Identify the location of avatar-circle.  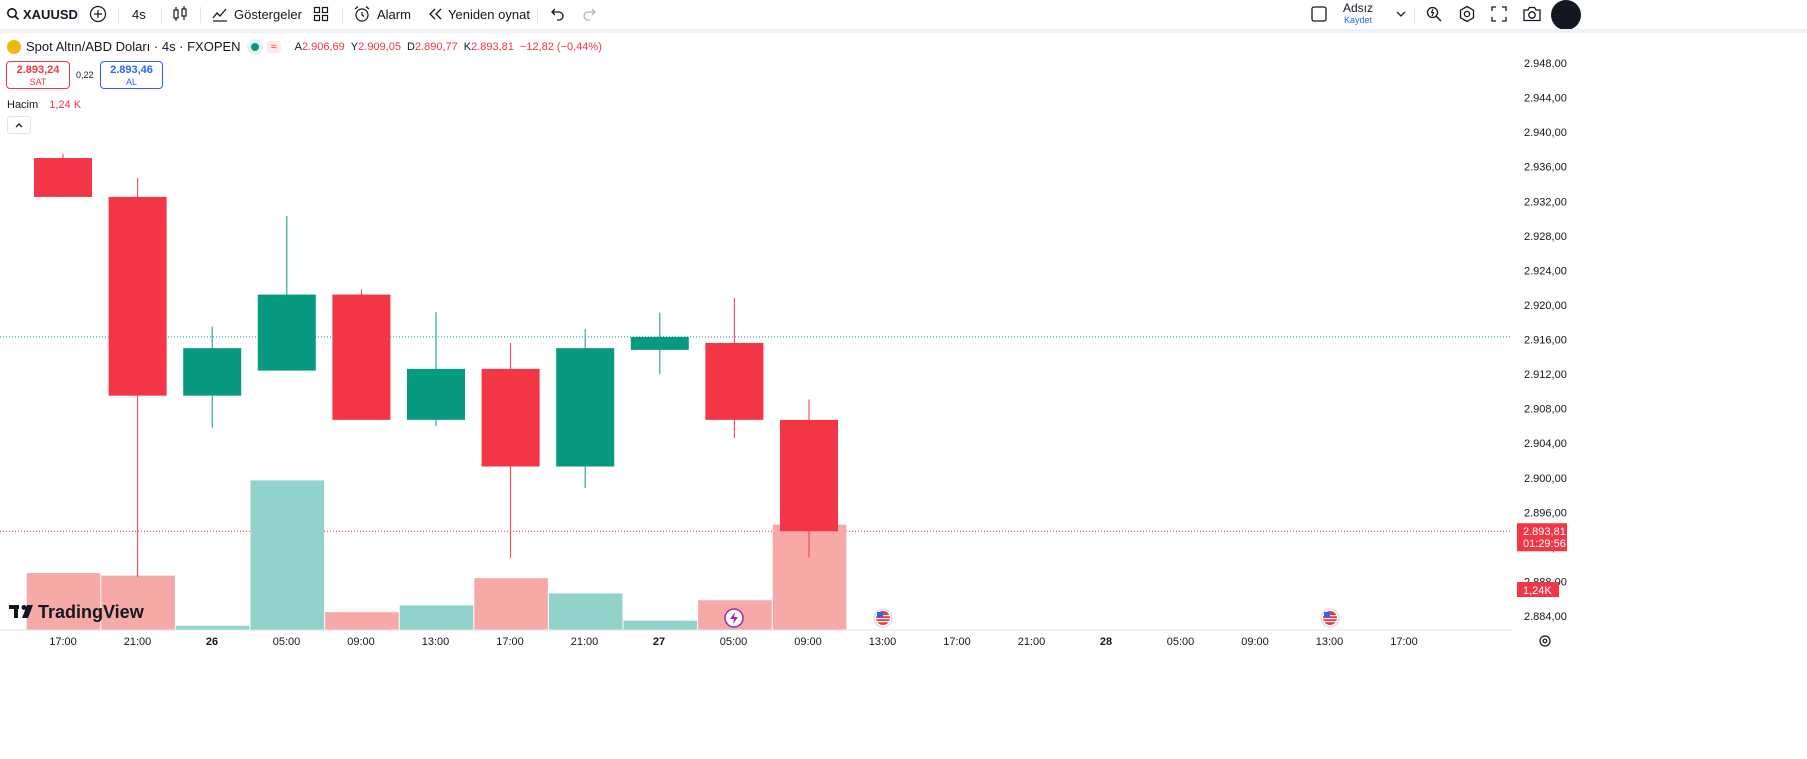
(1566, 15).